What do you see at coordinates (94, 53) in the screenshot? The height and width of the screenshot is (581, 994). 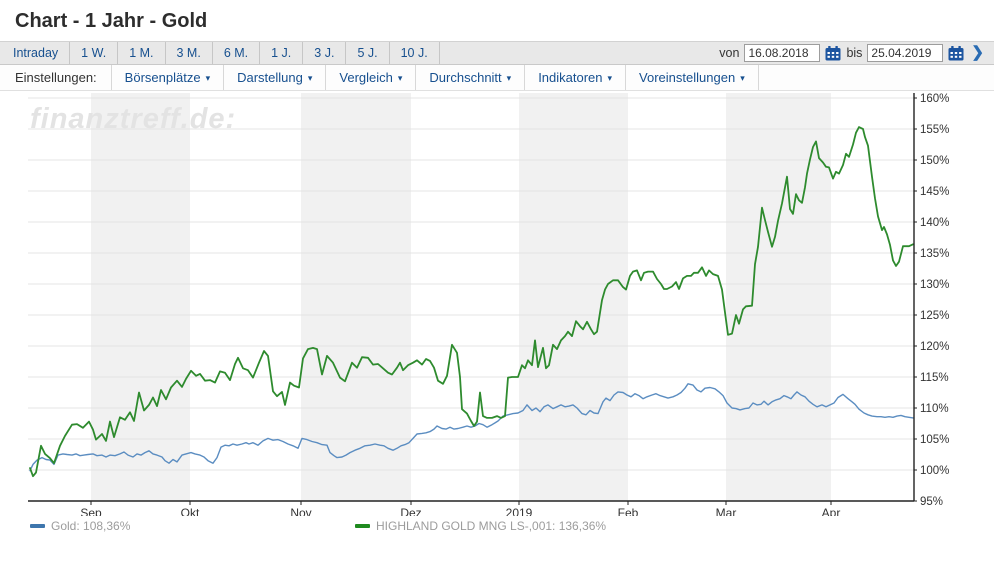 I see `range-1w: 1 W.` at bounding box center [94, 53].